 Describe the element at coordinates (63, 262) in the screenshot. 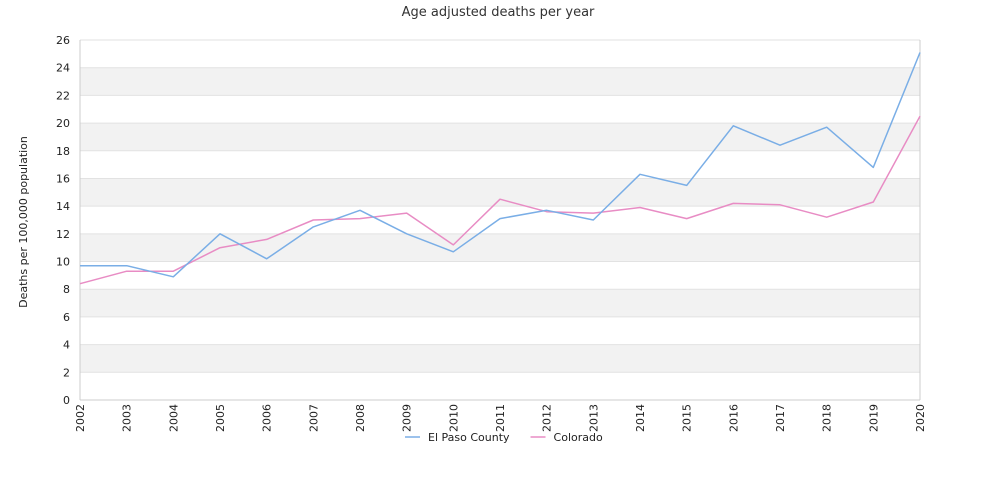

I see `y-tick-label: 10` at that location.